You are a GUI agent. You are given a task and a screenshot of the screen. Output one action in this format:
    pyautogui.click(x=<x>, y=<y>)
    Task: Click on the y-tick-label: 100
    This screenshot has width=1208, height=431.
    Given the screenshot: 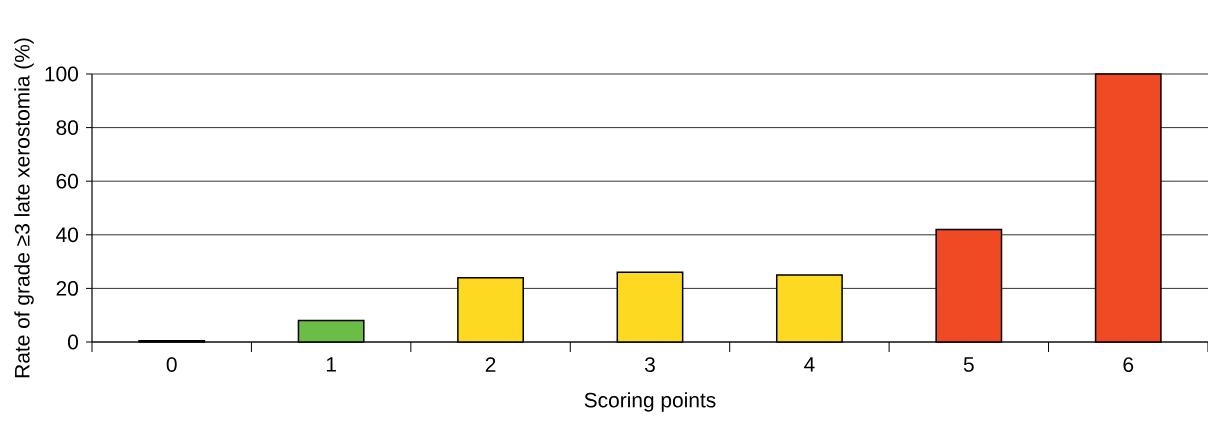 What is the action you would take?
    pyautogui.click(x=61, y=74)
    